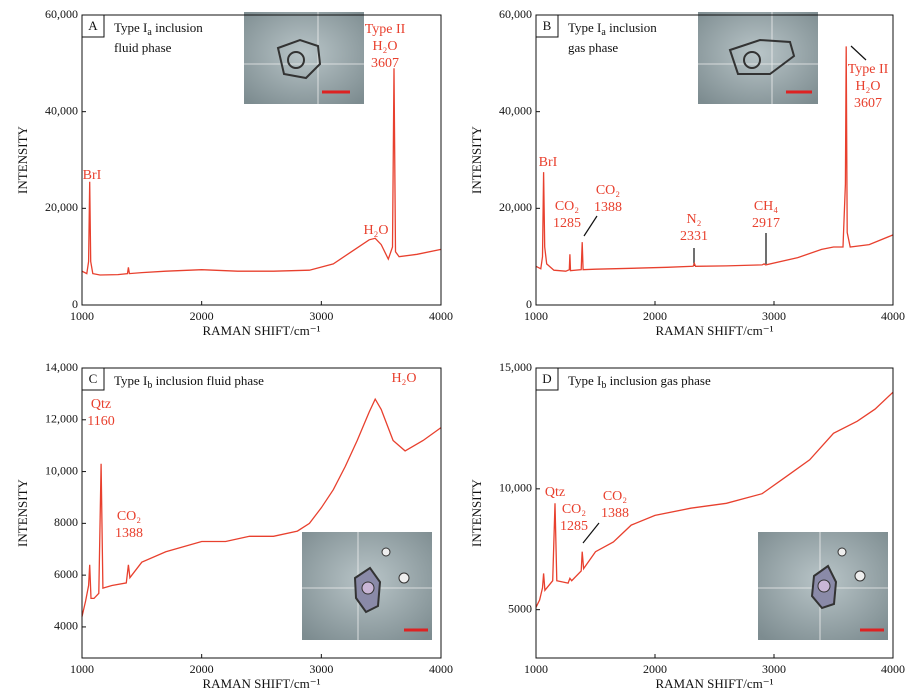 The image size is (912, 692). Describe the element at coordinates (61, 110) in the screenshot. I see `y-tick-label: 40,000` at that location.